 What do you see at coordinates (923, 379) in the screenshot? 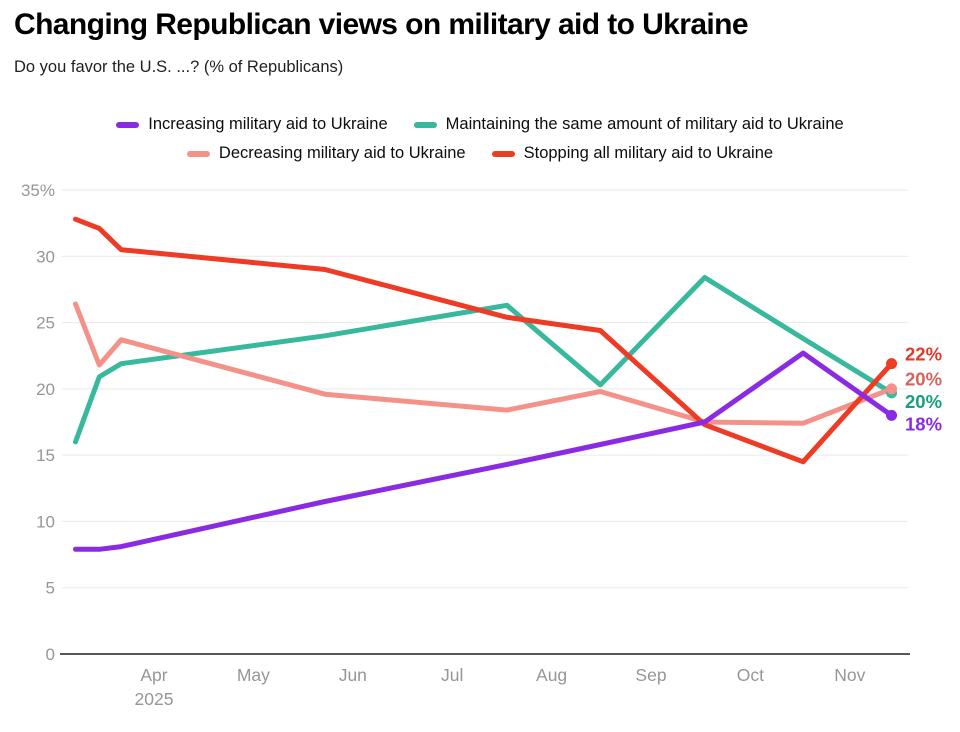
I see `end-label-decreasing: 20%` at bounding box center [923, 379].